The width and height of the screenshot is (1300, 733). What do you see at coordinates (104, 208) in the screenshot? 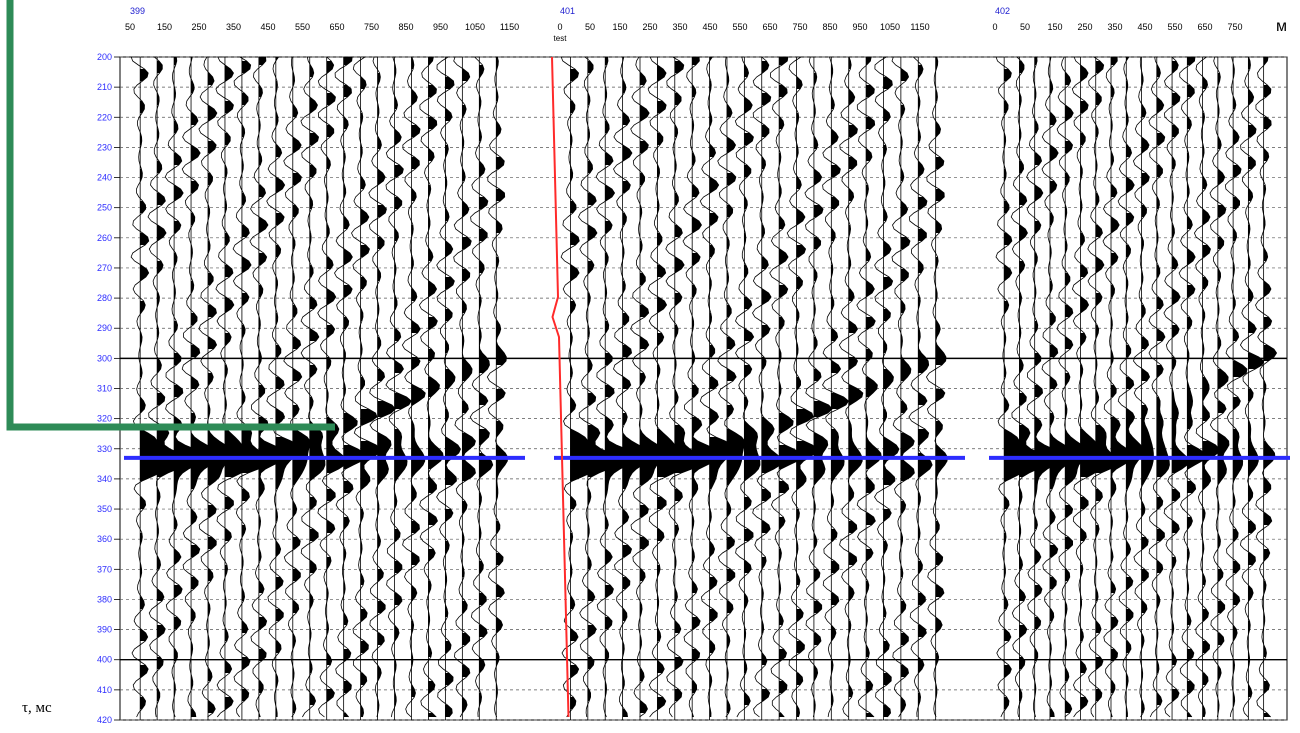
I see `y-tick-label: 250` at bounding box center [104, 208].